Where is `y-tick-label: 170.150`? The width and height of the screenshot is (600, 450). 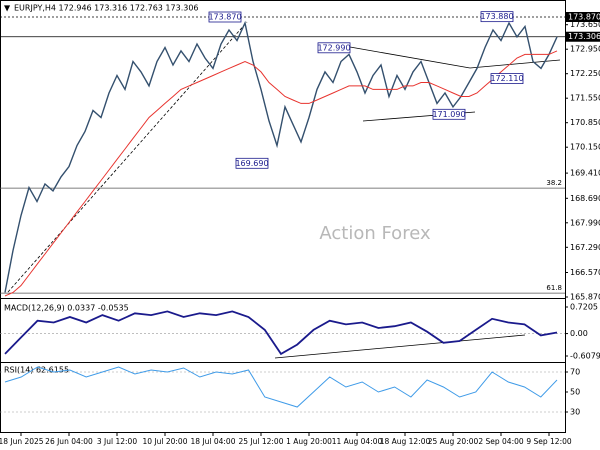
y-tick-label: 170.150 is located at coordinates (585, 147).